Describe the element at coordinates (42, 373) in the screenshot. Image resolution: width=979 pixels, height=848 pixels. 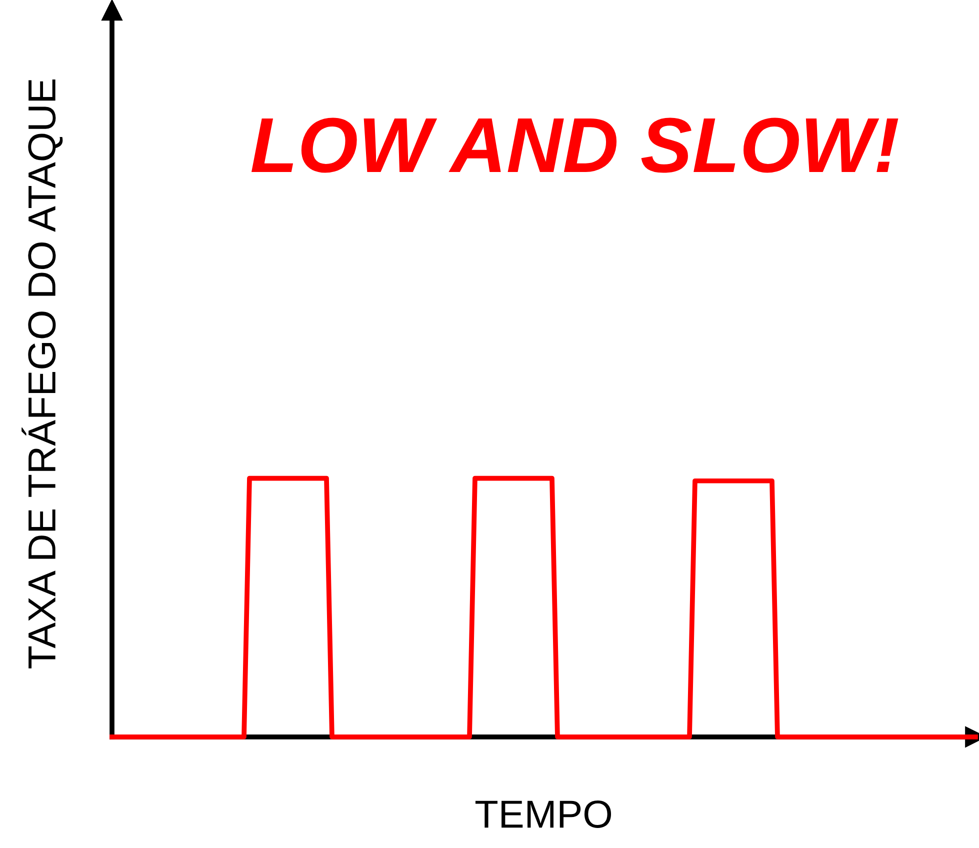
I see `y-axis-title: TAXA DE TRÁFEGO DO ATAQUE` at that location.